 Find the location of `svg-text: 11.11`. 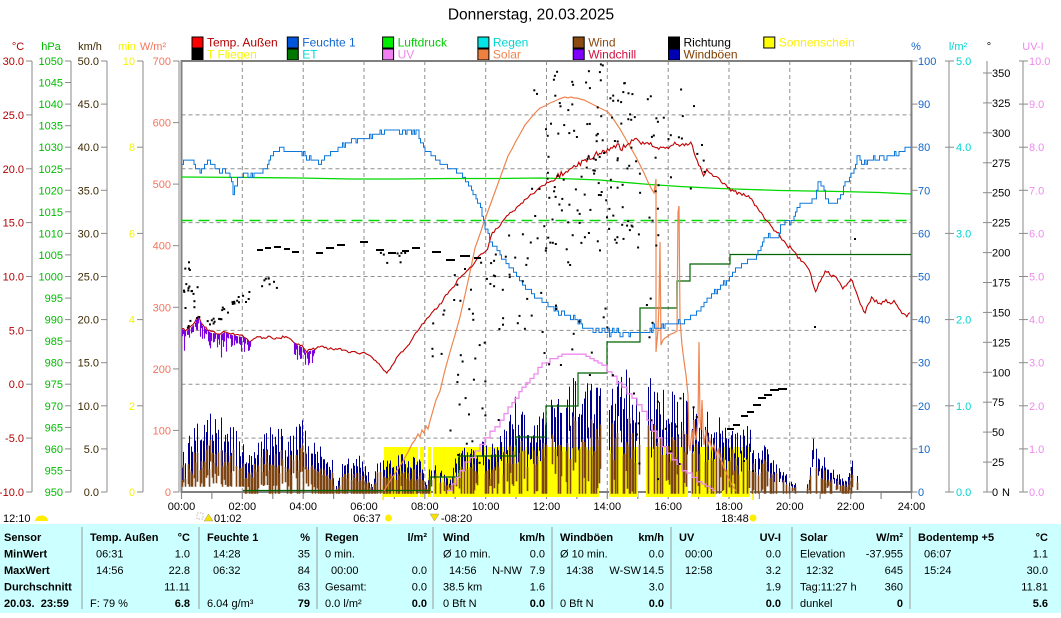

svg-text: 11.11 is located at coordinates (177, 588).